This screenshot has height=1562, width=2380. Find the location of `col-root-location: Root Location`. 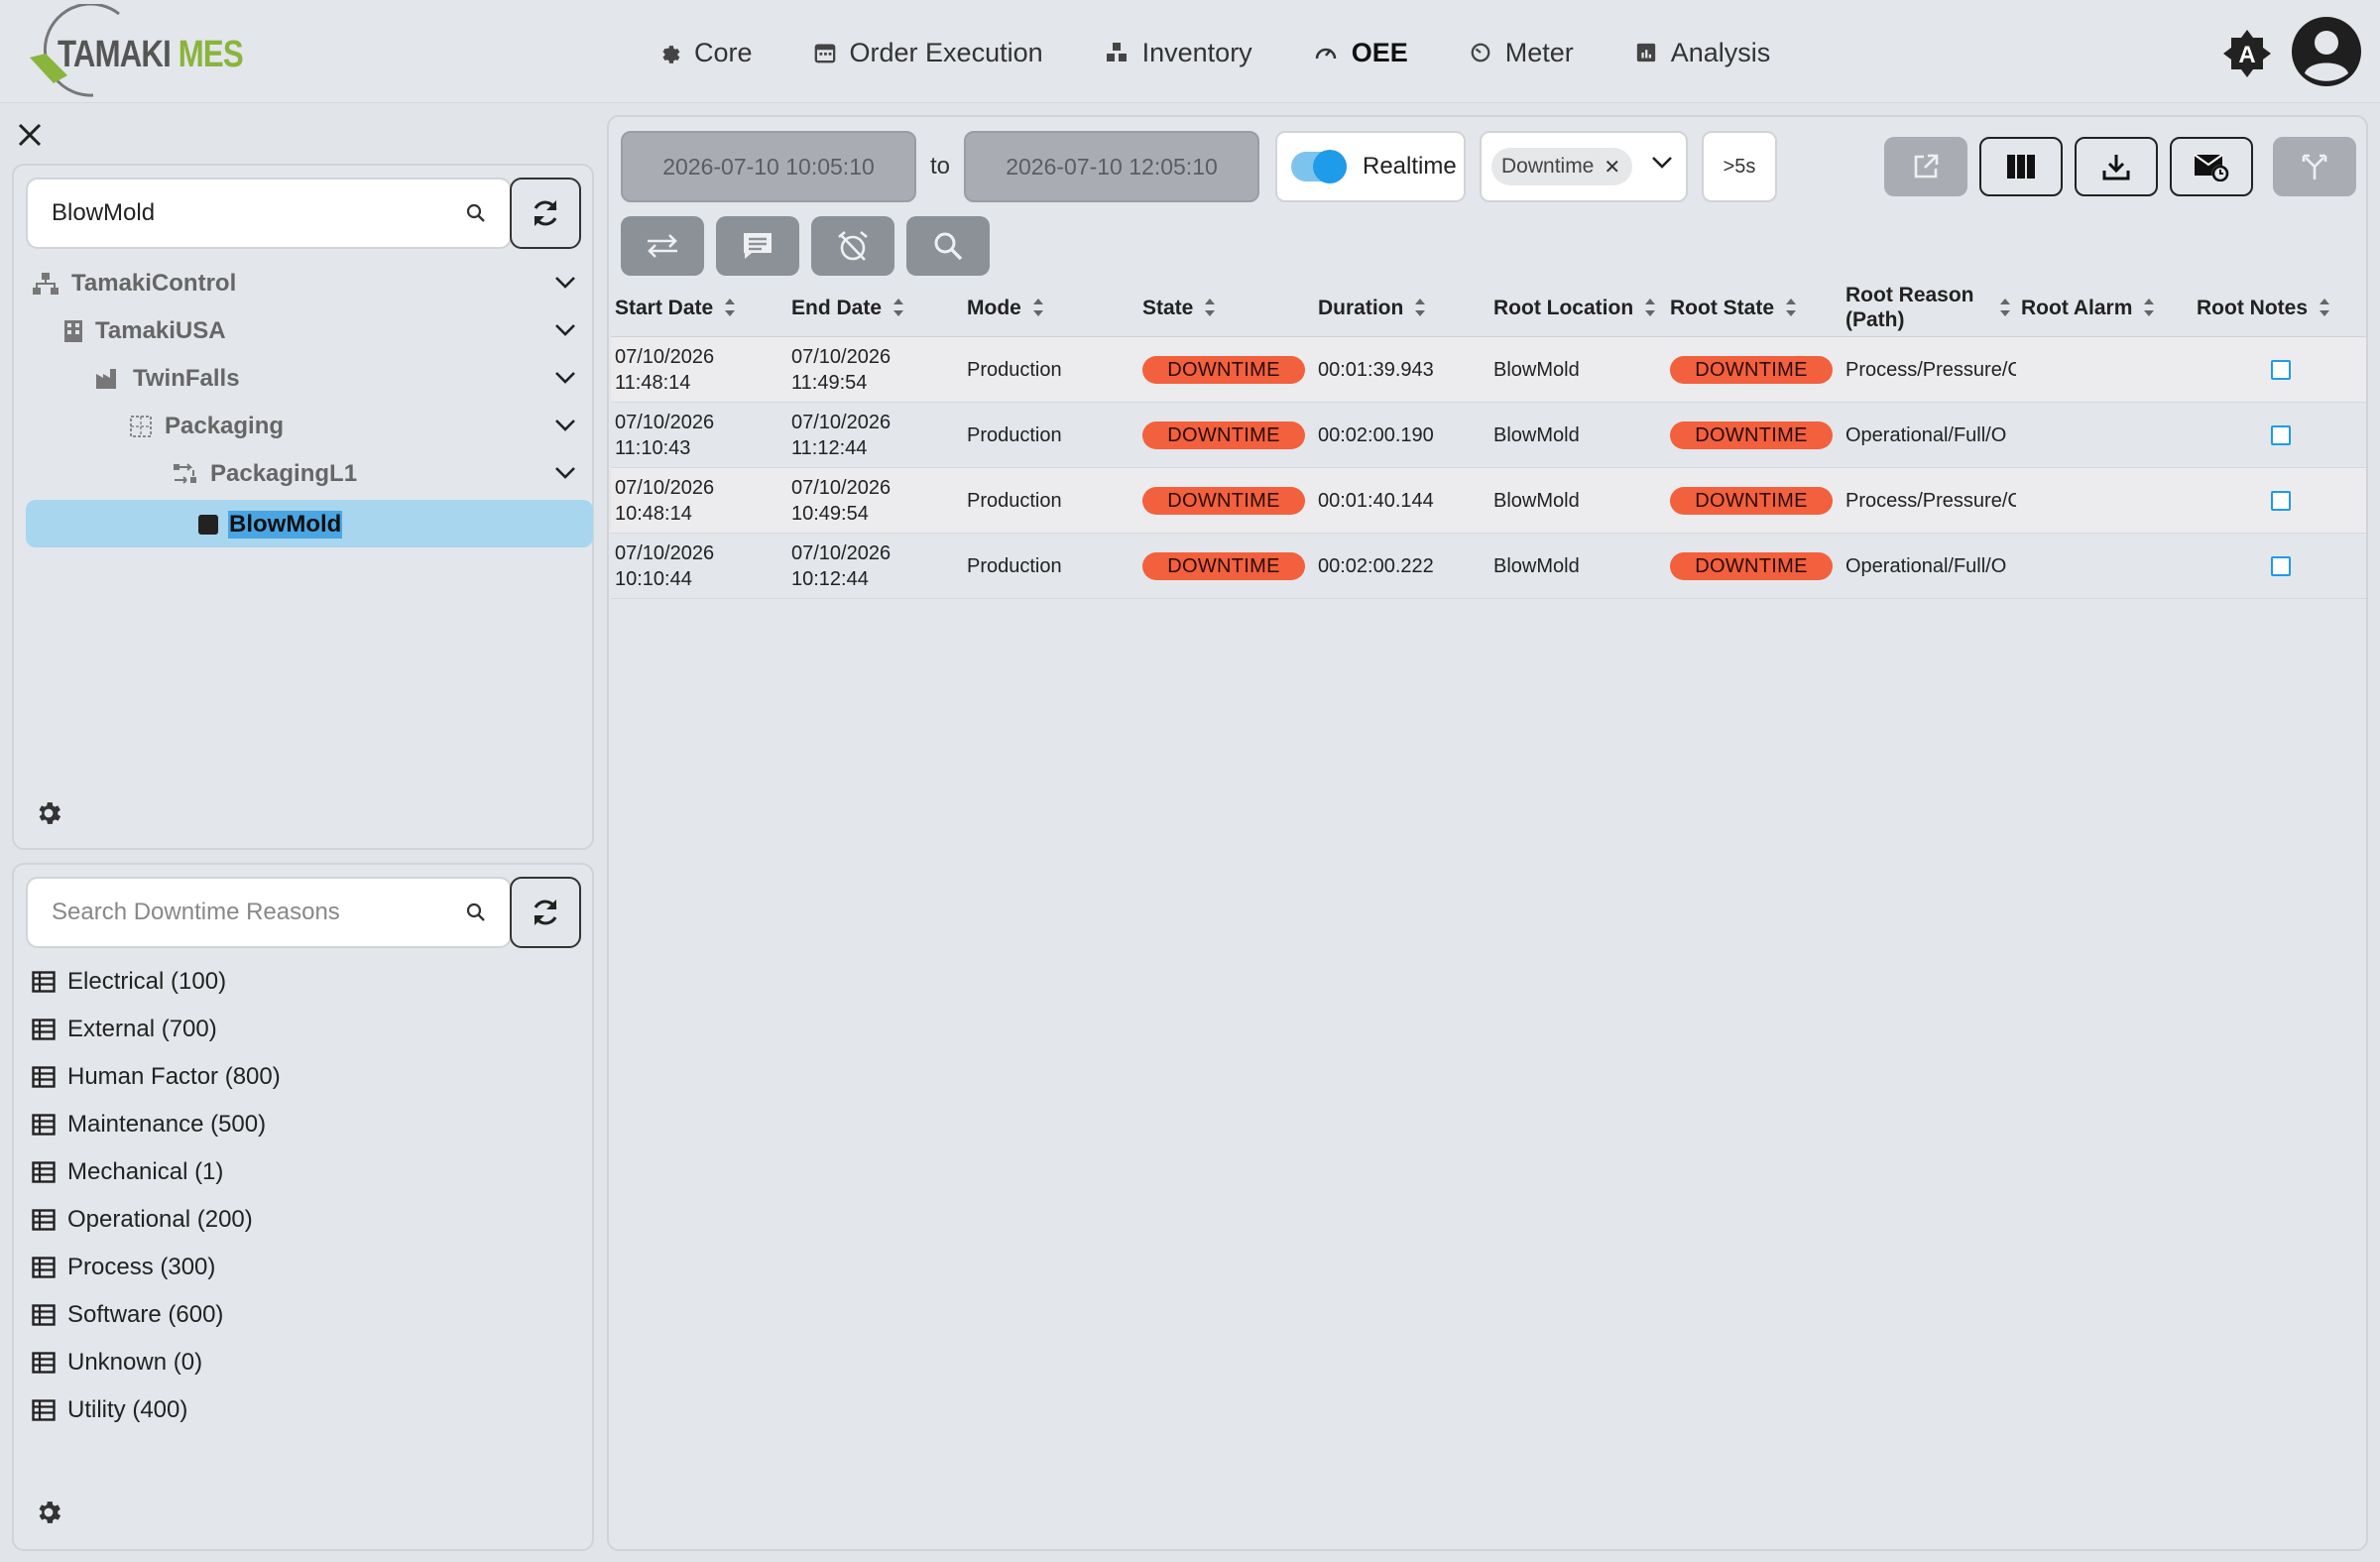

col-root-location: Root Location is located at coordinates (1575, 307).